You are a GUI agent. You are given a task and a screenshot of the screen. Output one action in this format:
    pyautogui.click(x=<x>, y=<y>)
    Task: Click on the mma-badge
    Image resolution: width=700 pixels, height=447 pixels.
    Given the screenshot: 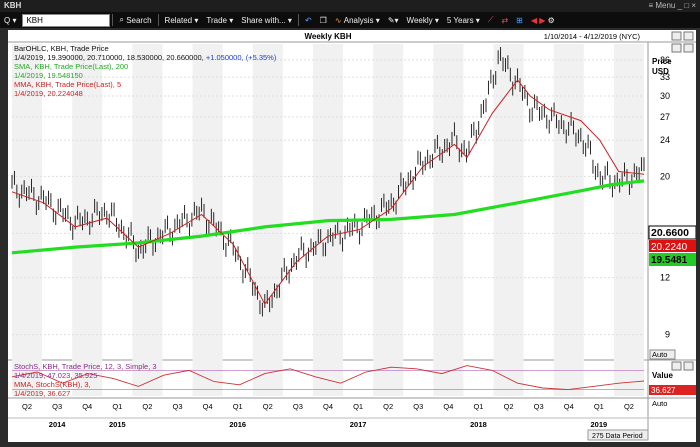 What is the action you would take?
    pyautogui.click(x=672, y=246)
    